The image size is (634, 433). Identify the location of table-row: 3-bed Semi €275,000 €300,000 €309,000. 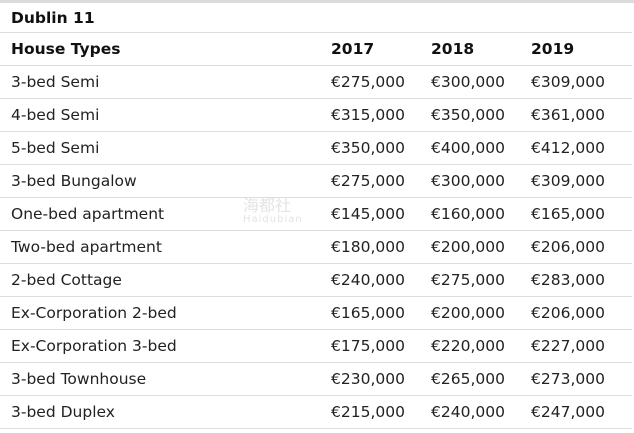
(316, 82).